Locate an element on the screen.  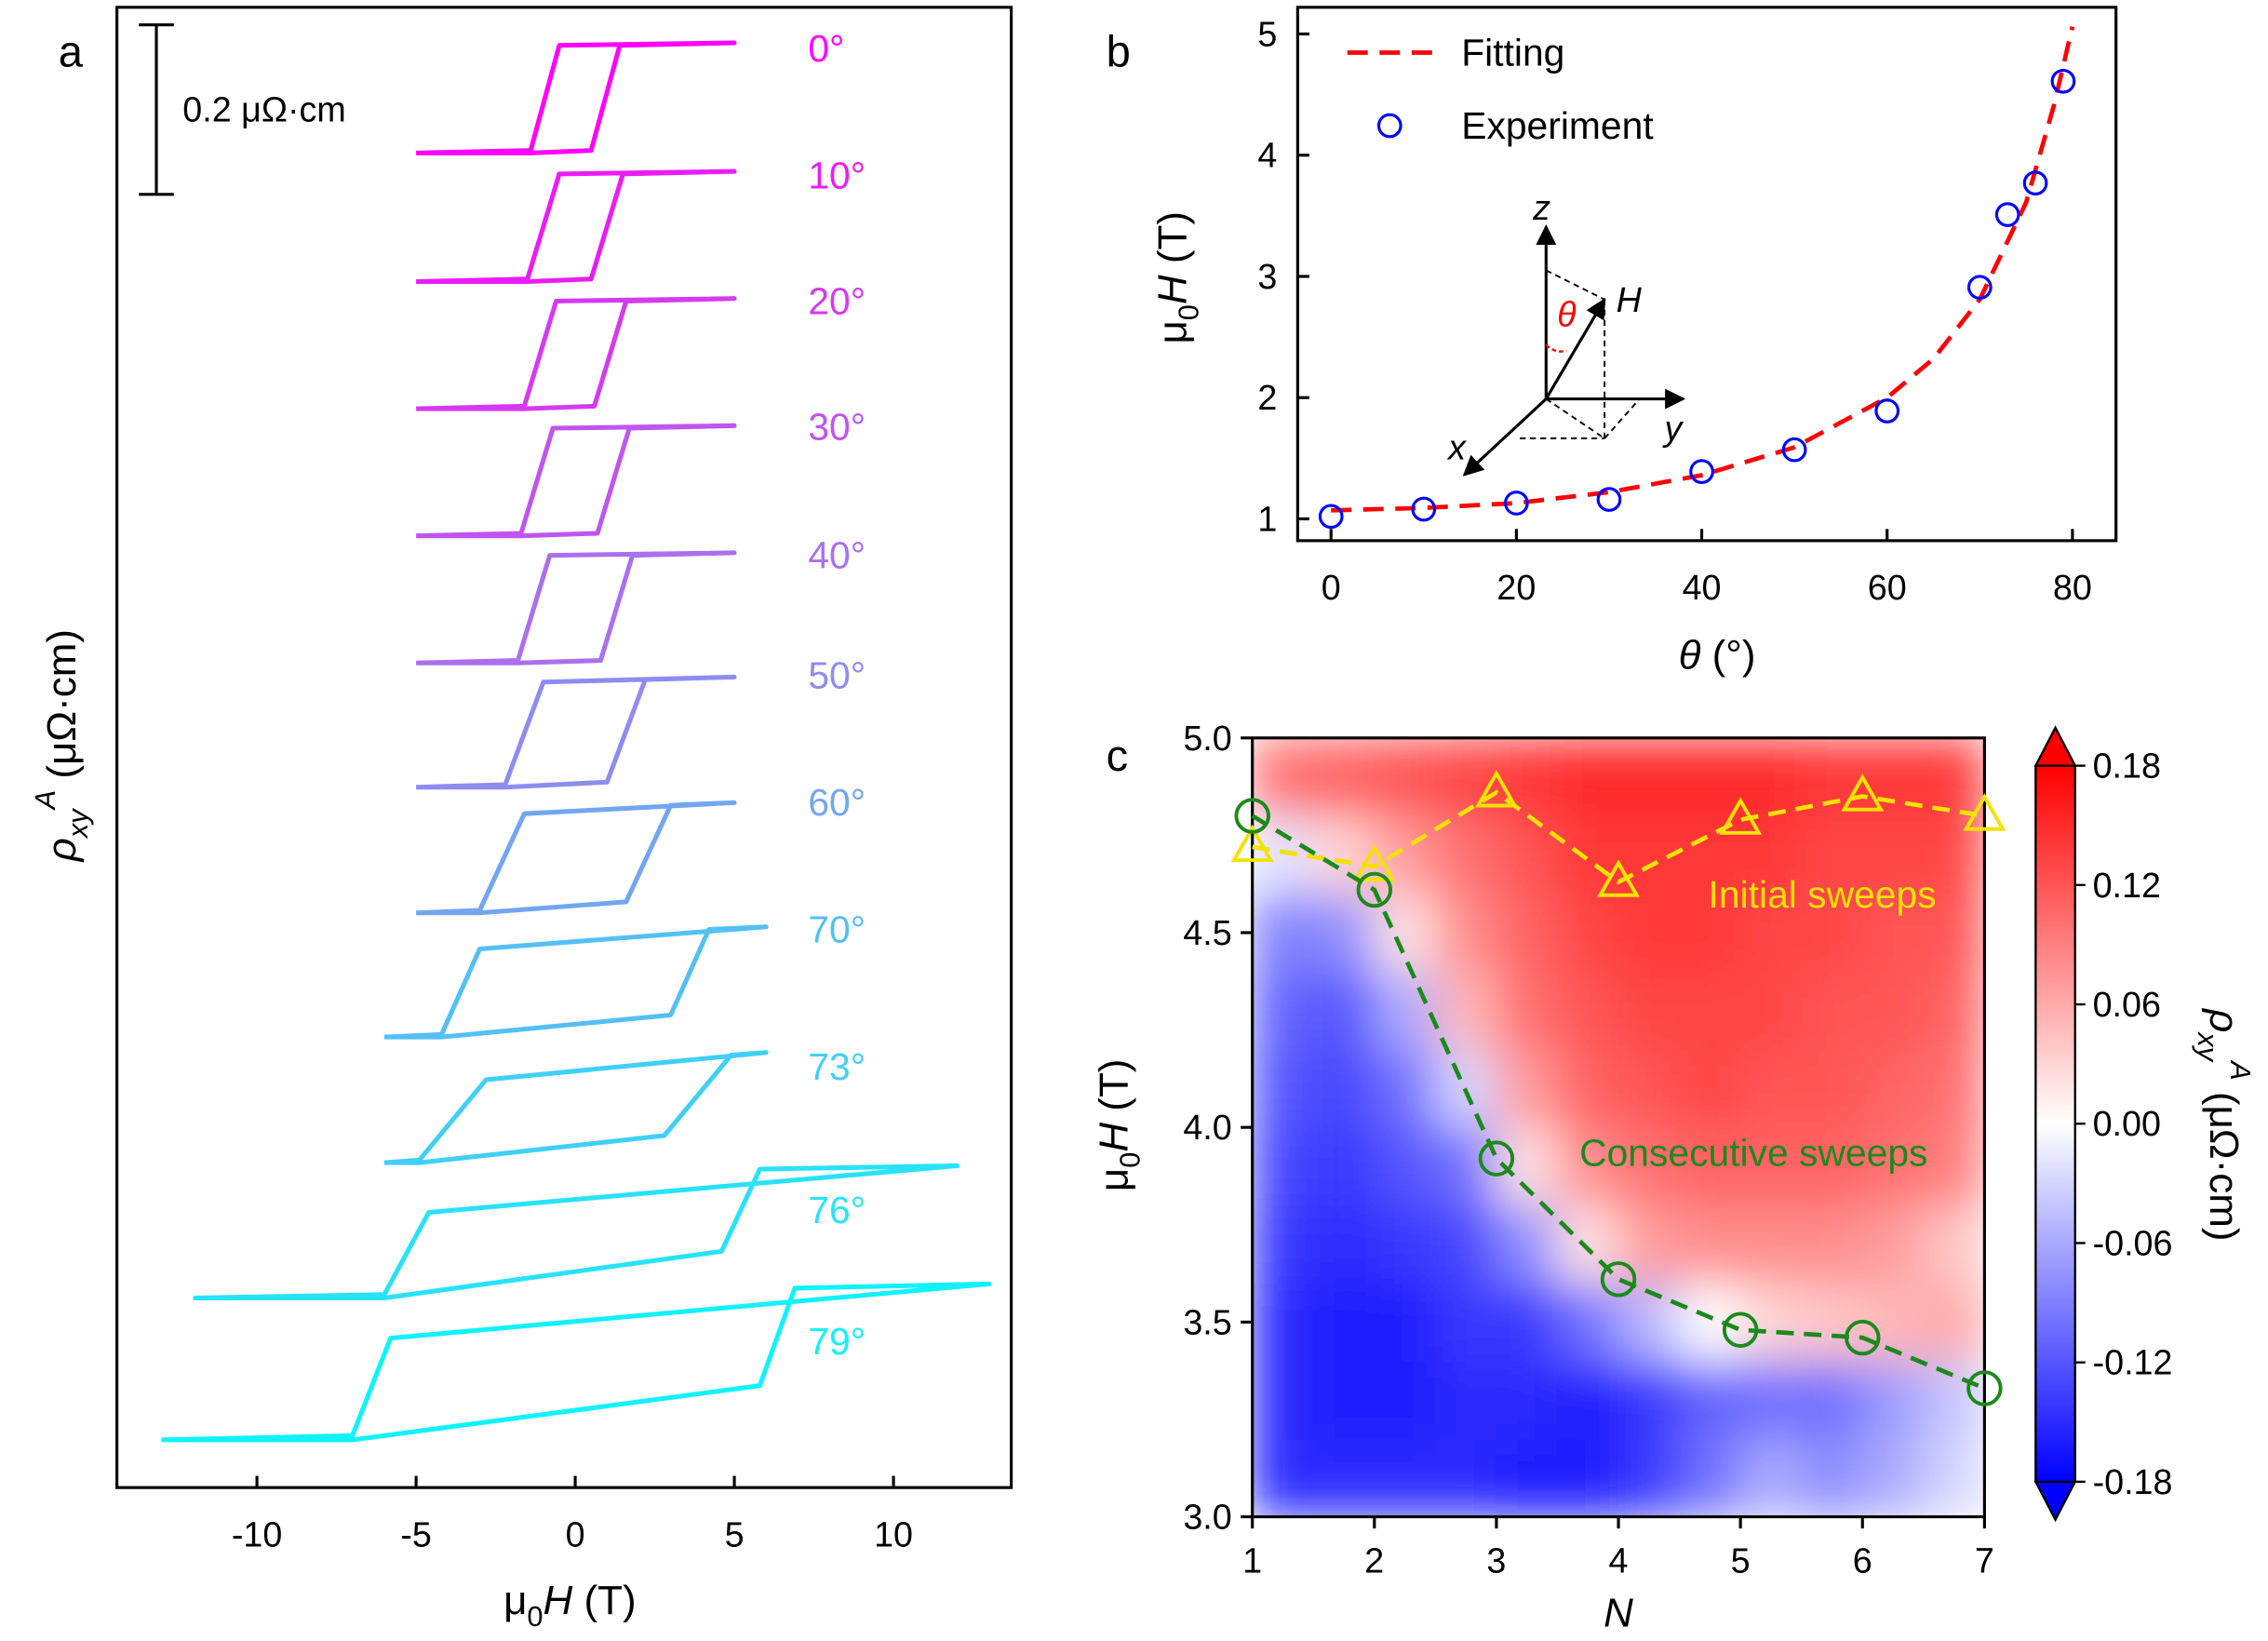
x-axis-label-part: θ is located at coordinates (1690, 655).